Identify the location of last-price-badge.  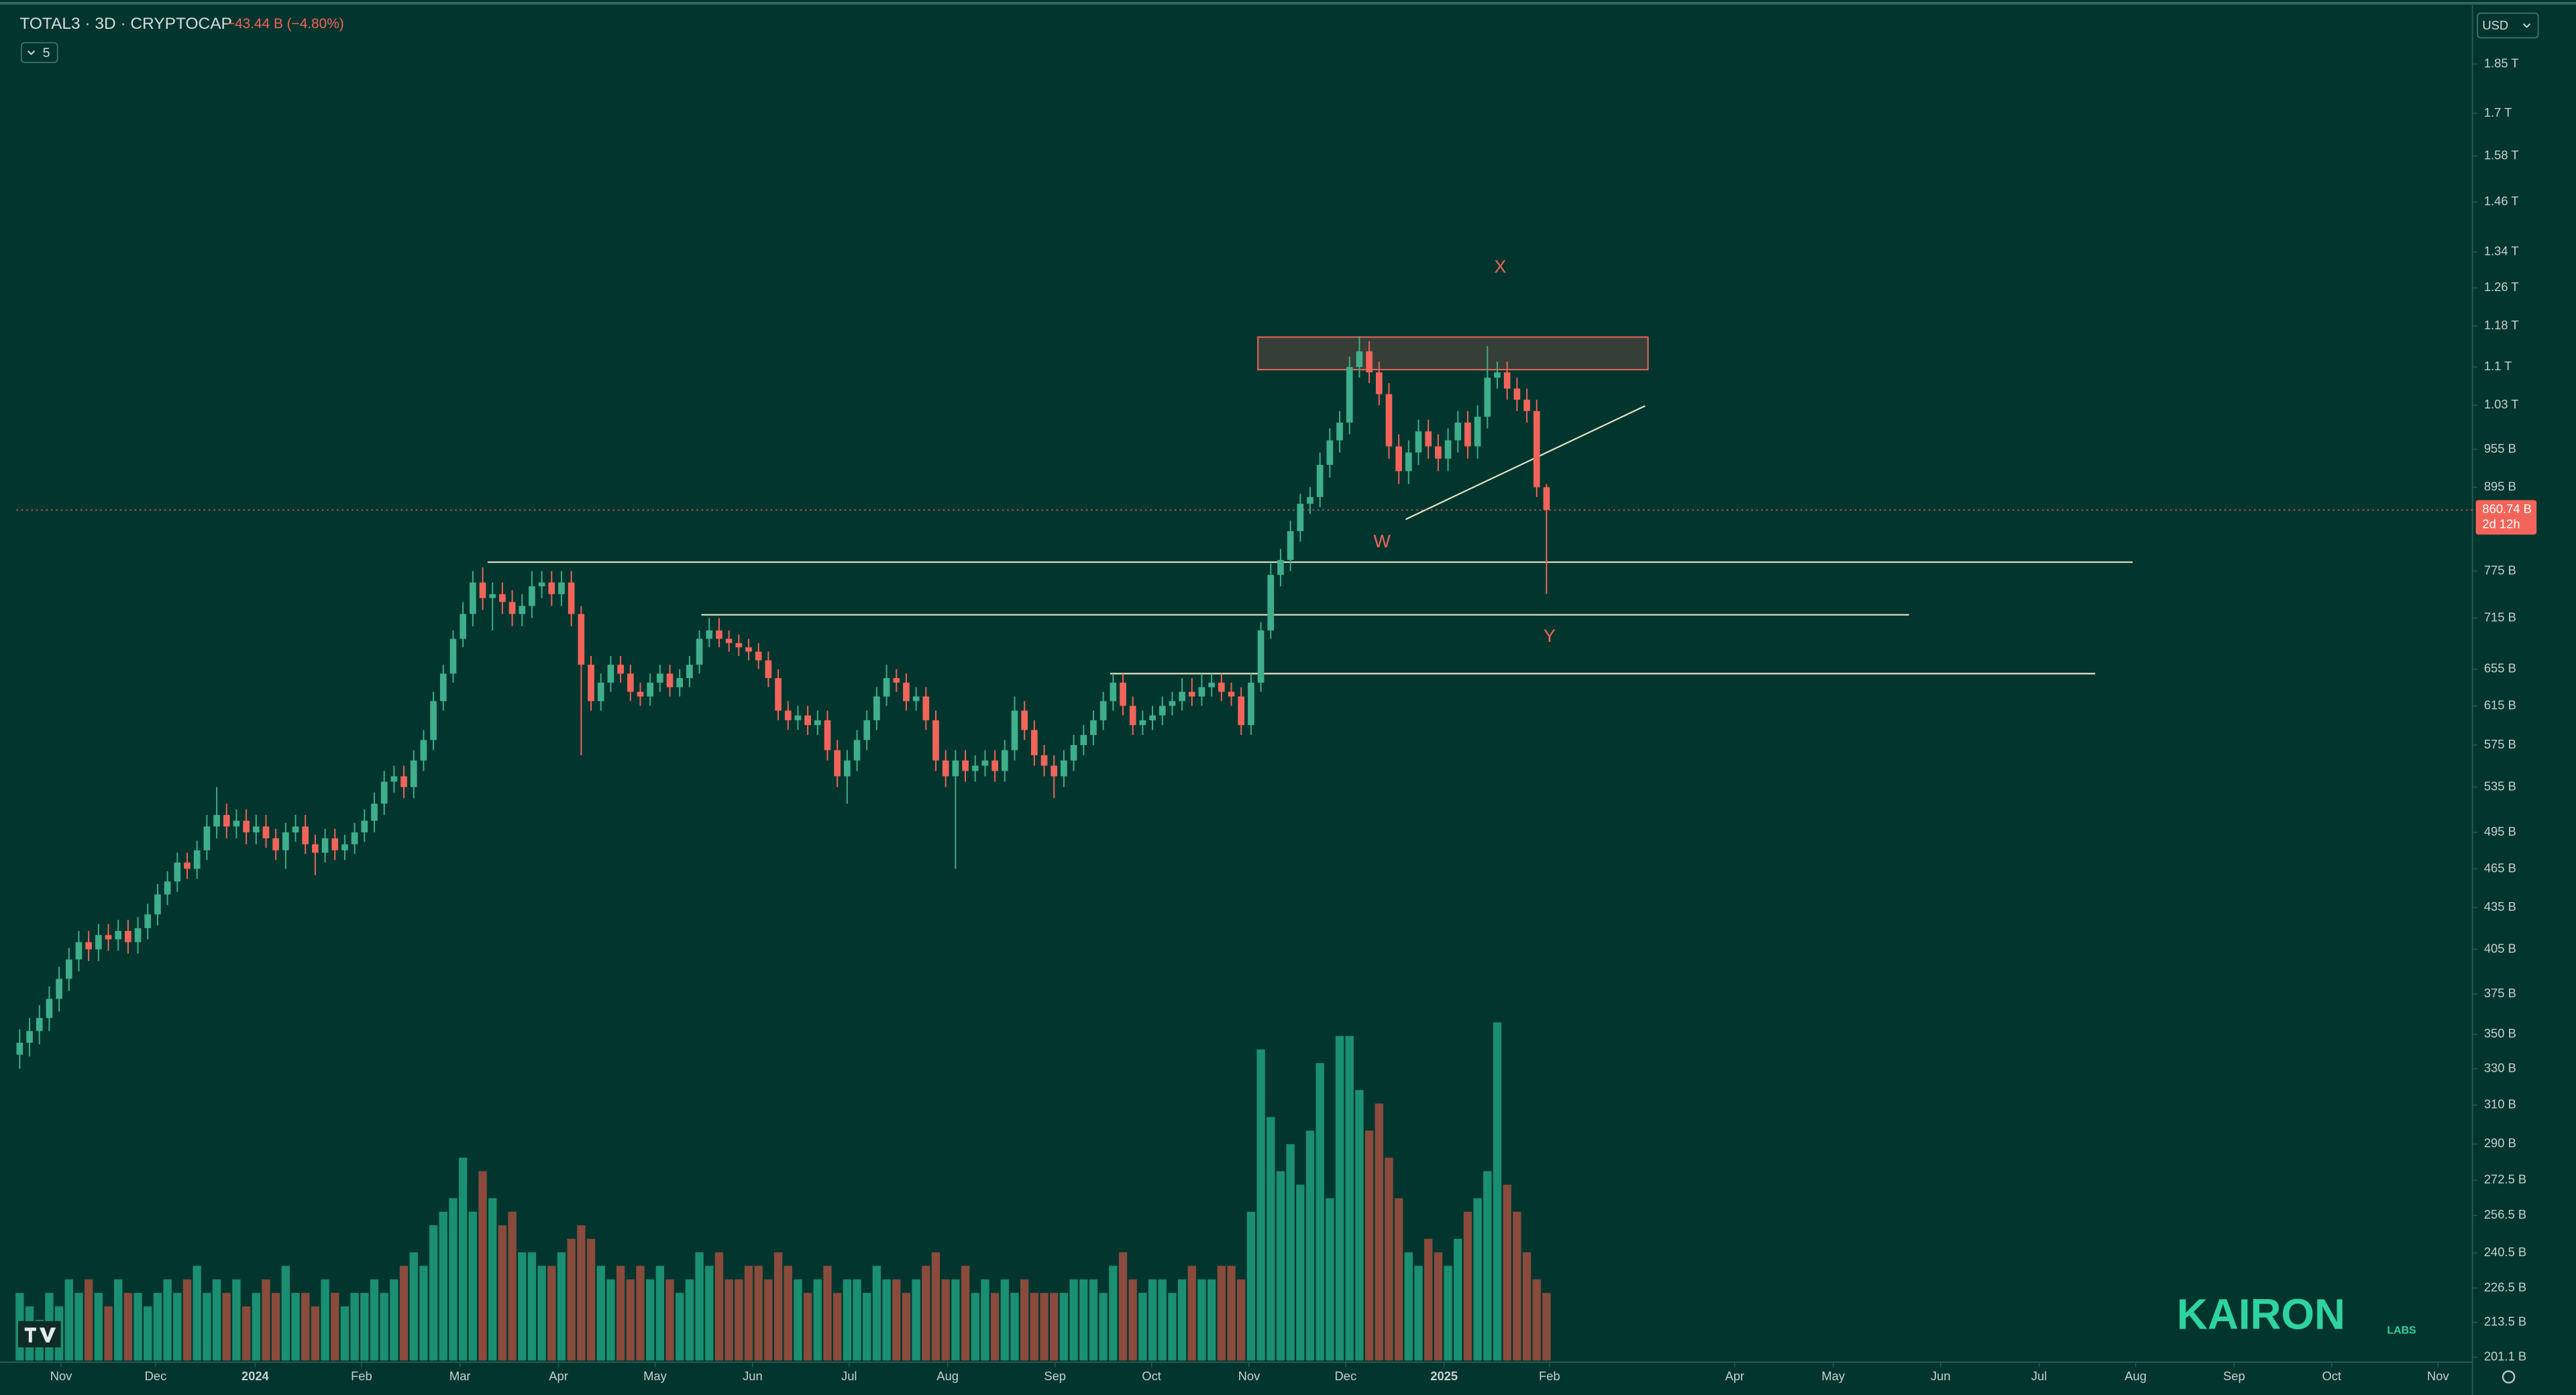
(2506, 517).